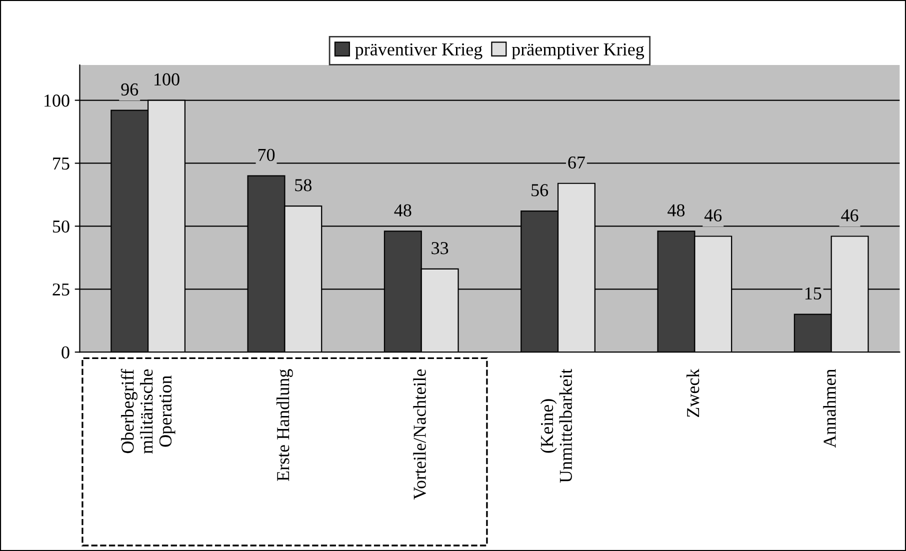  I want to click on data-label: 96, so click(129, 89).